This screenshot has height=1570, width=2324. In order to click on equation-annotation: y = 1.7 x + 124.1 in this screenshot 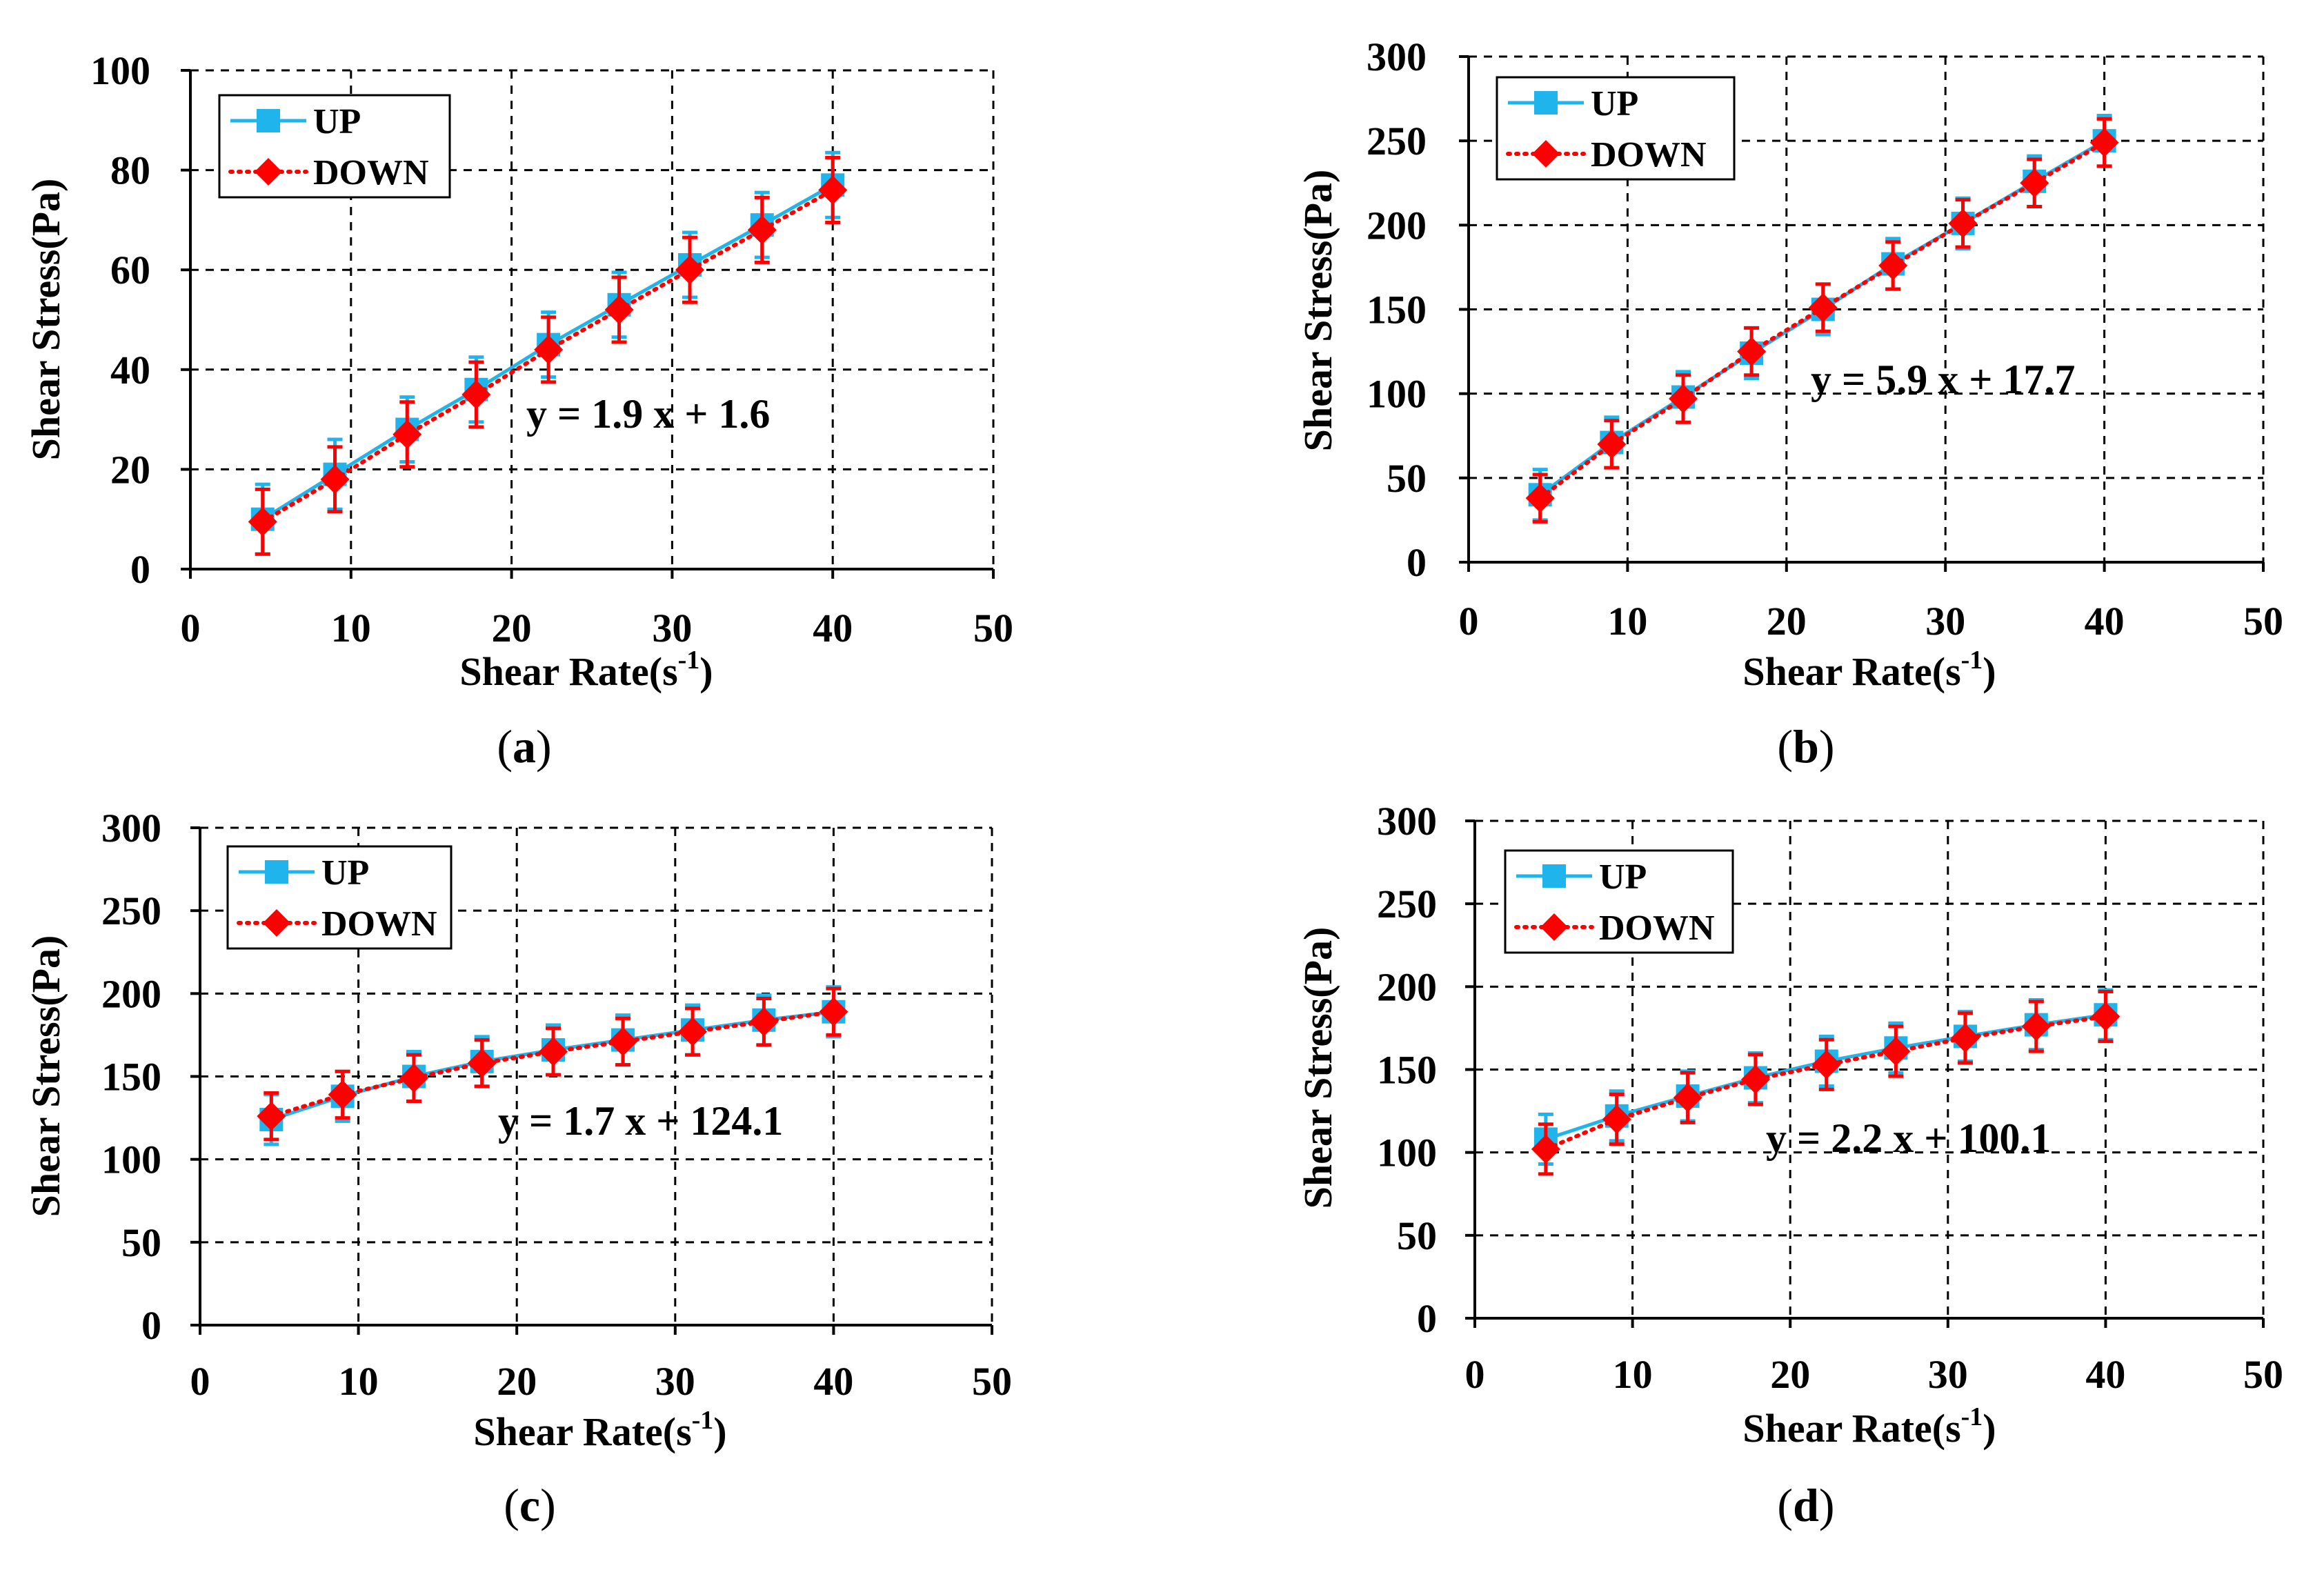, I will do `click(641, 1121)`.